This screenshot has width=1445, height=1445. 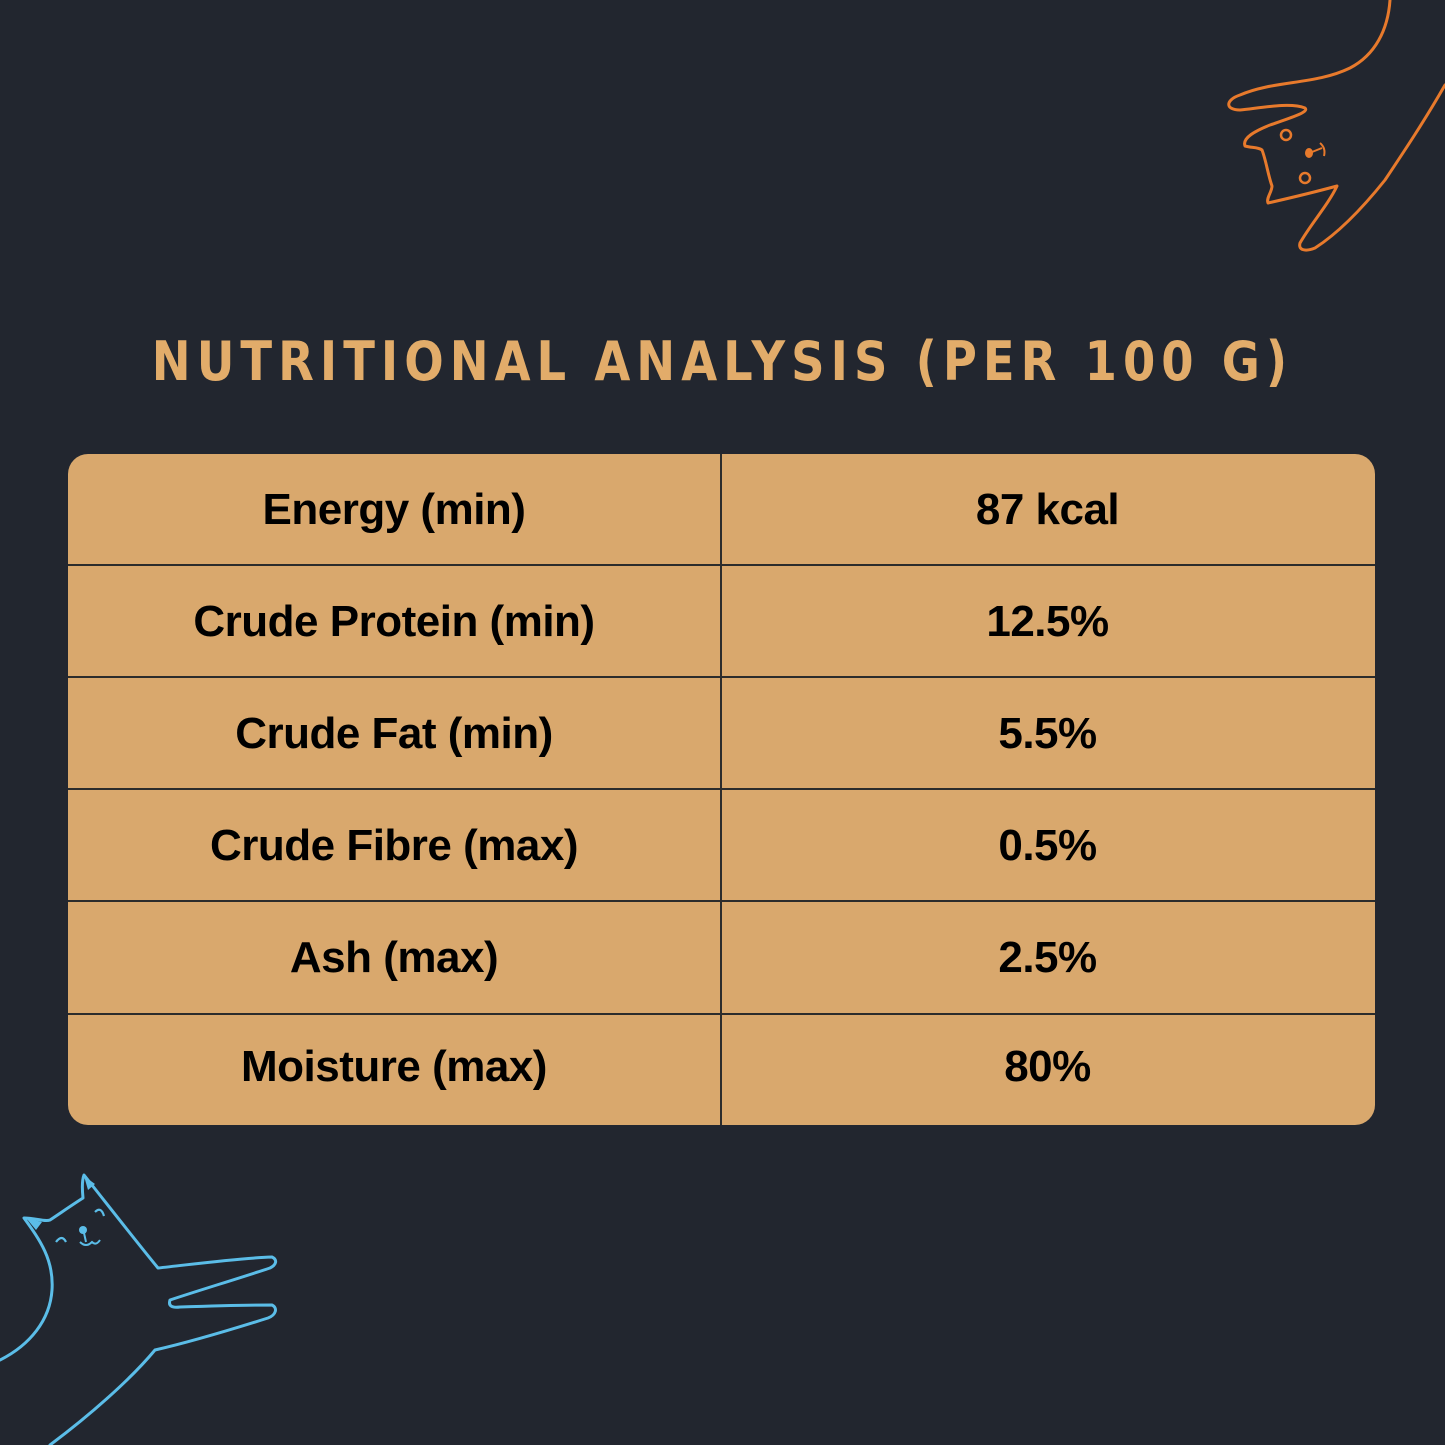 I want to click on orange-cat-icon, so click(x=1336, y=126).